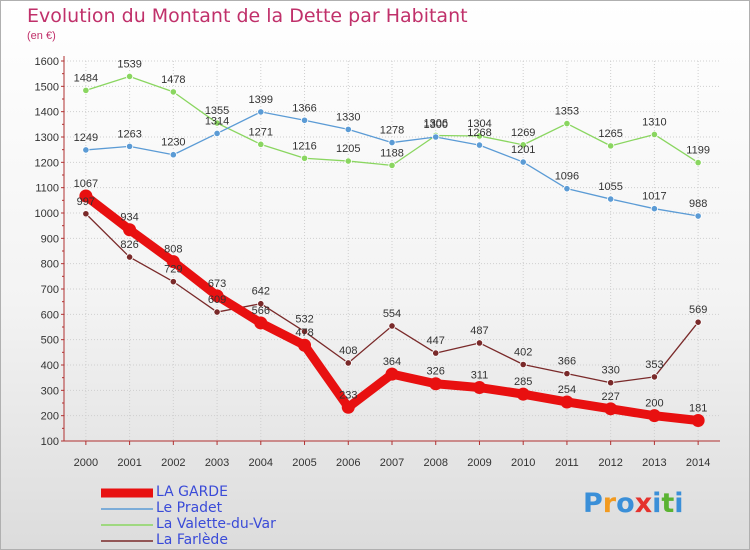 Image resolution: width=750 pixels, height=550 pixels. I want to click on data-label-1: 1230, so click(173, 143).